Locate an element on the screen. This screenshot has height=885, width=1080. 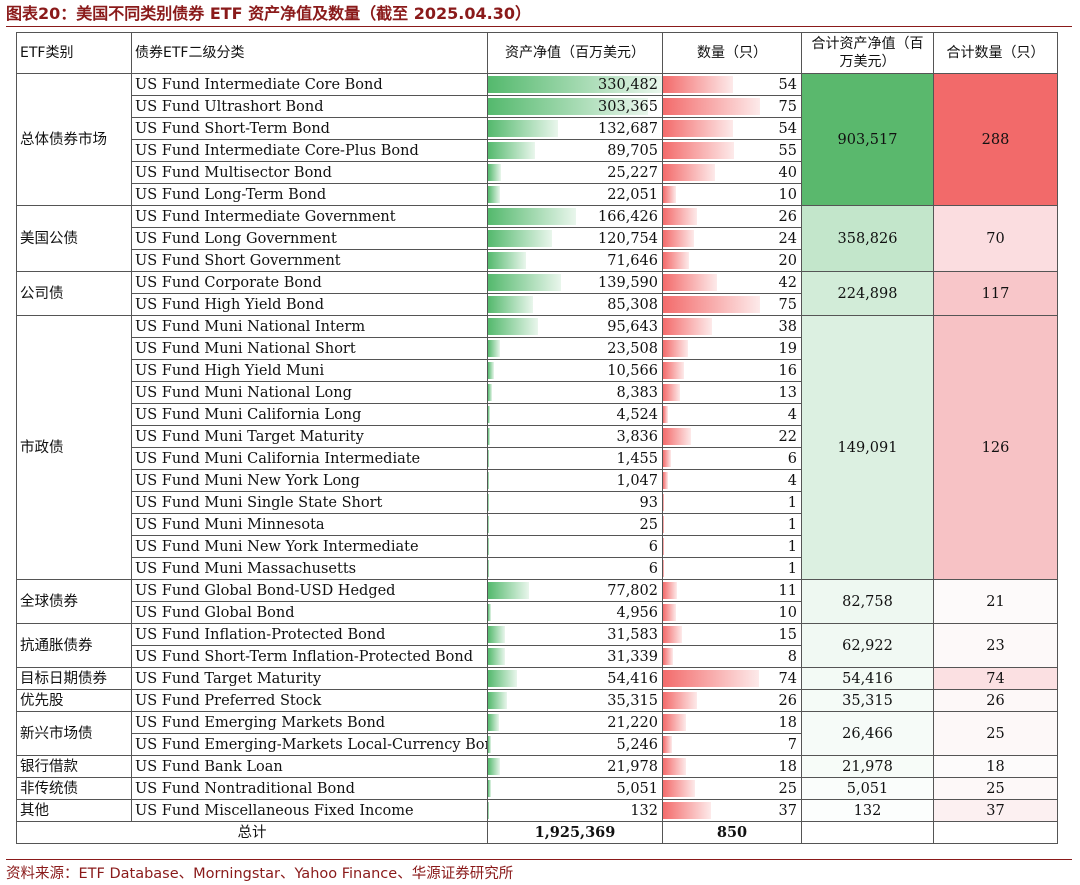
nav-cell: 4,524 is located at coordinates (575, 414).